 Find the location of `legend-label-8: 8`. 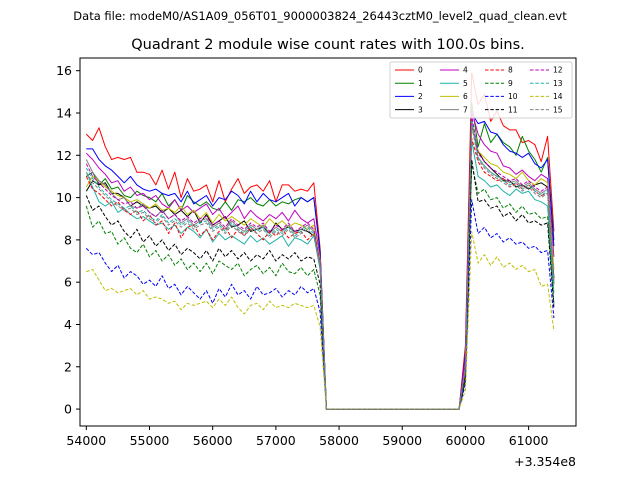

legend-label-8: 8 is located at coordinates (510, 70).